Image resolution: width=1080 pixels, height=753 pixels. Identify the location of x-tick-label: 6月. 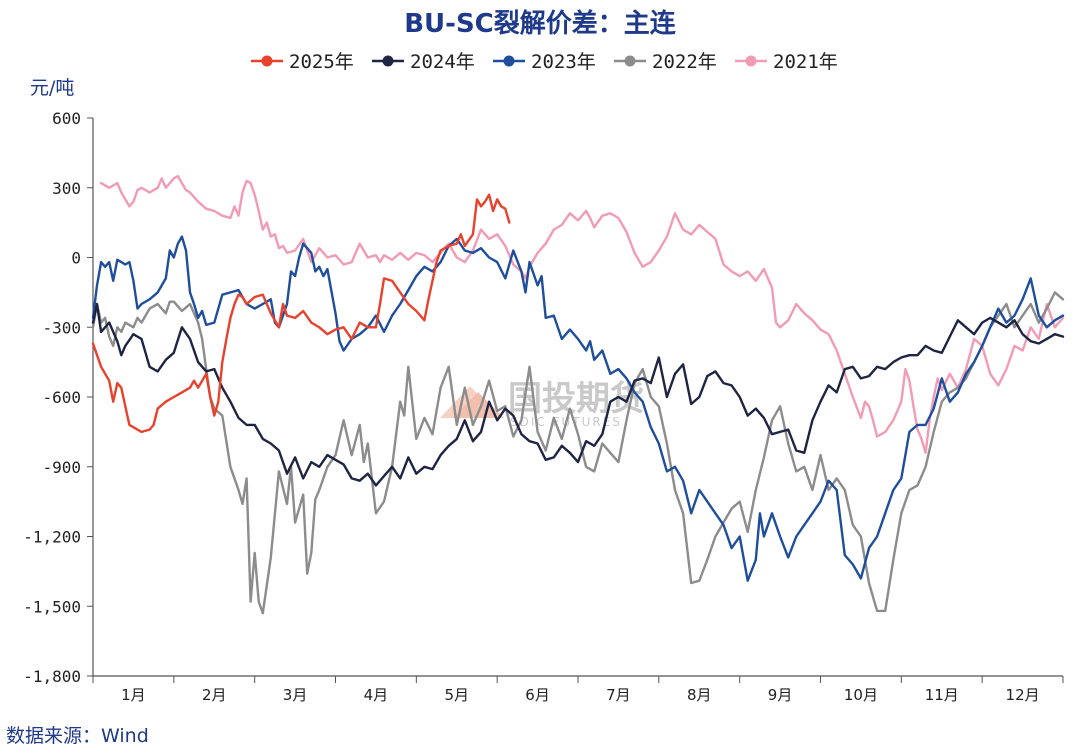
(537, 695).